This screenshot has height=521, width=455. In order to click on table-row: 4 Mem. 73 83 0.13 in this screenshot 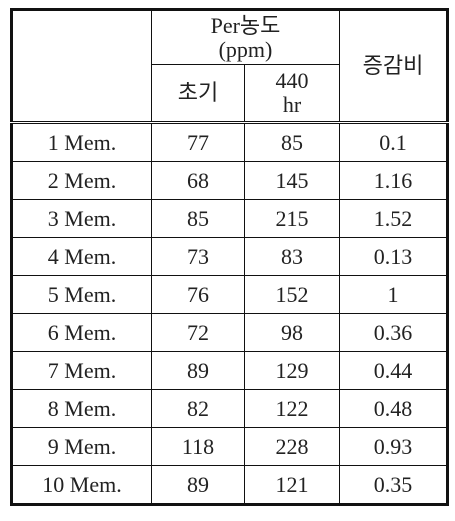, I will do `click(229, 256)`.